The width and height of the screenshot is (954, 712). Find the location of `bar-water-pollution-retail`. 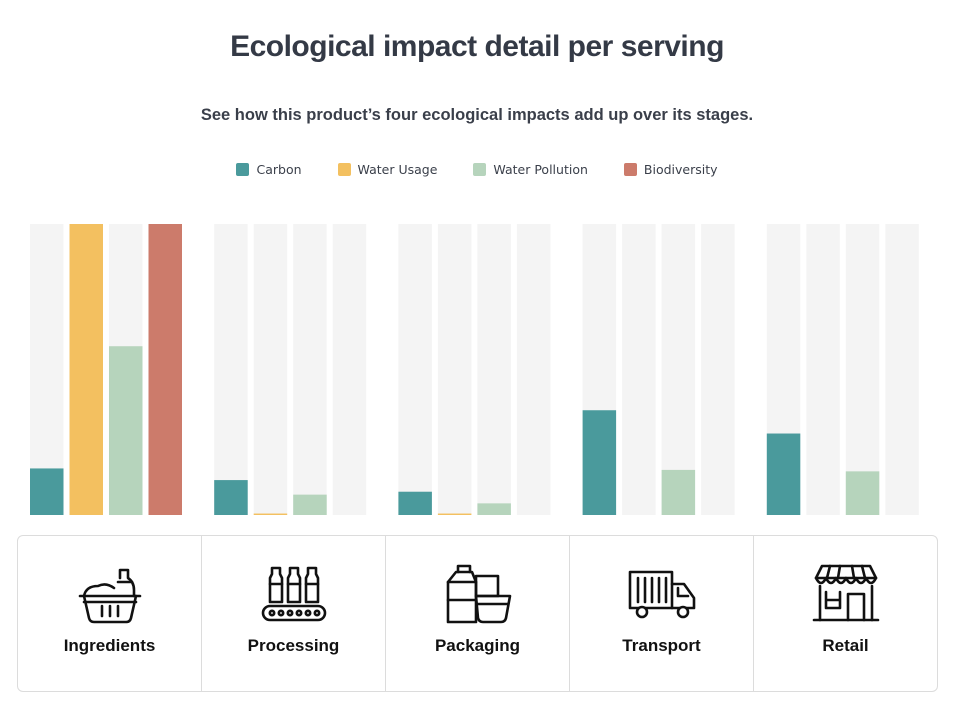

bar-water-pollution-retail is located at coordinates (862, 493).